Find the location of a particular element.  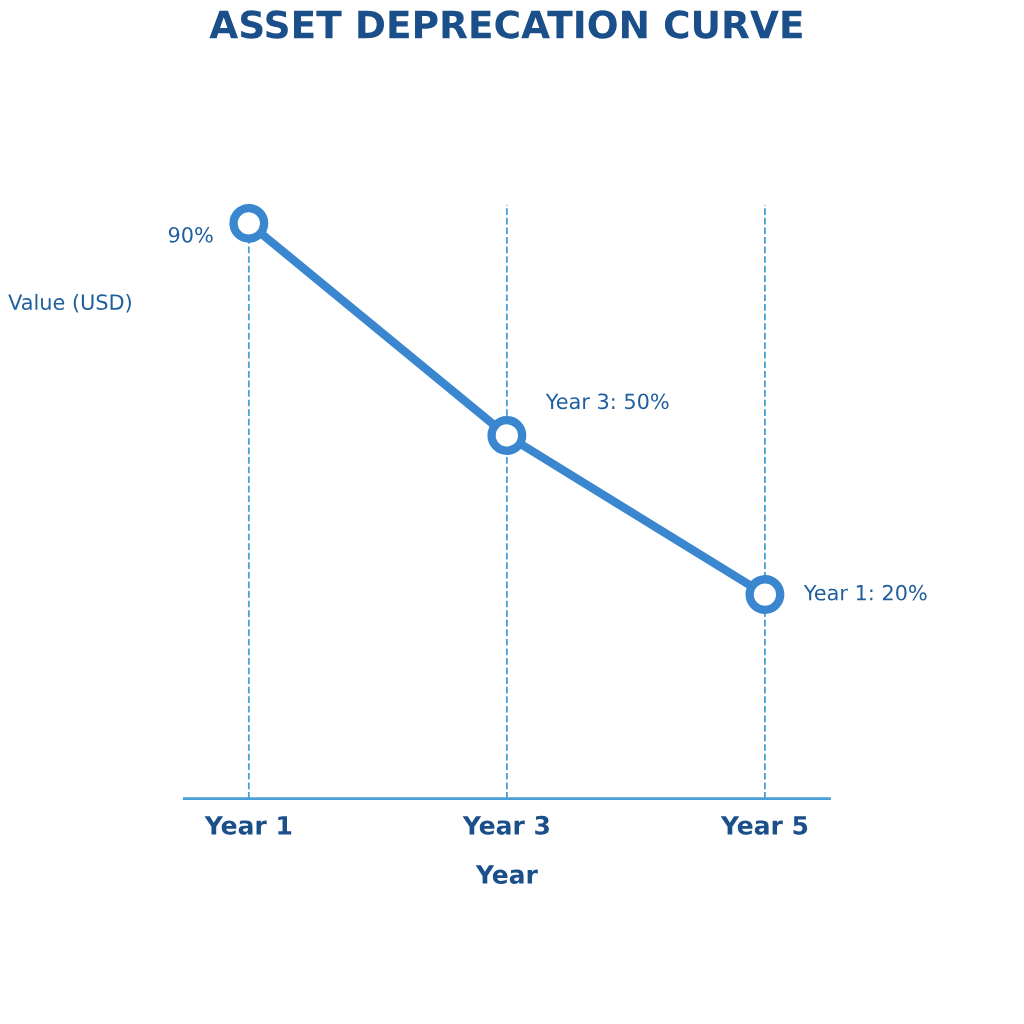

x-axis-title: Year is located at coordinates (506, 874).